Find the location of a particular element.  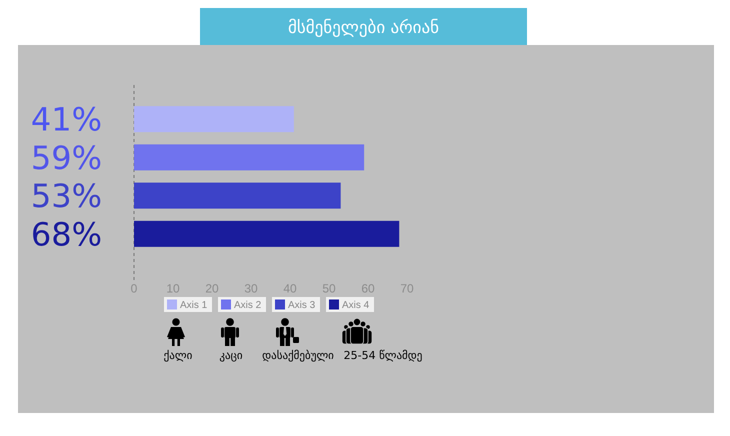

text: ქალი is located at coordinates (178, 355).